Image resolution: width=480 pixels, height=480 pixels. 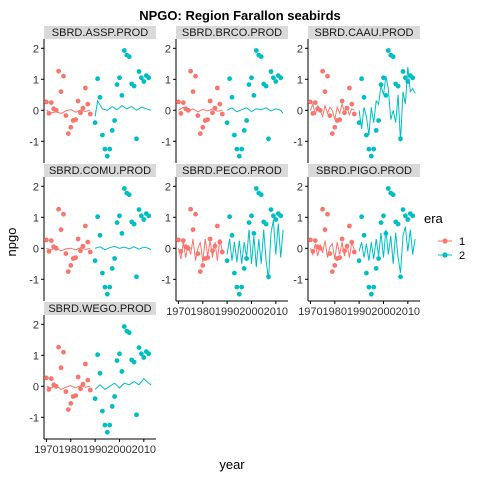 I want to click on facet-panel: SBRD.ASSP.PROD -1 0 1 2, so click(x=92, y=94).